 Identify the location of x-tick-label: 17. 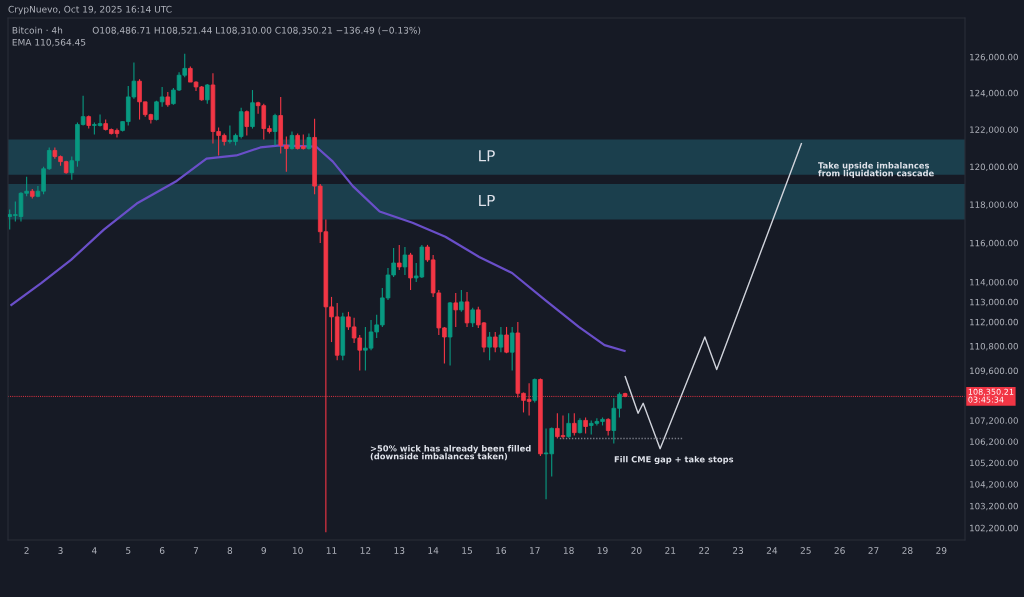
(535, 550).